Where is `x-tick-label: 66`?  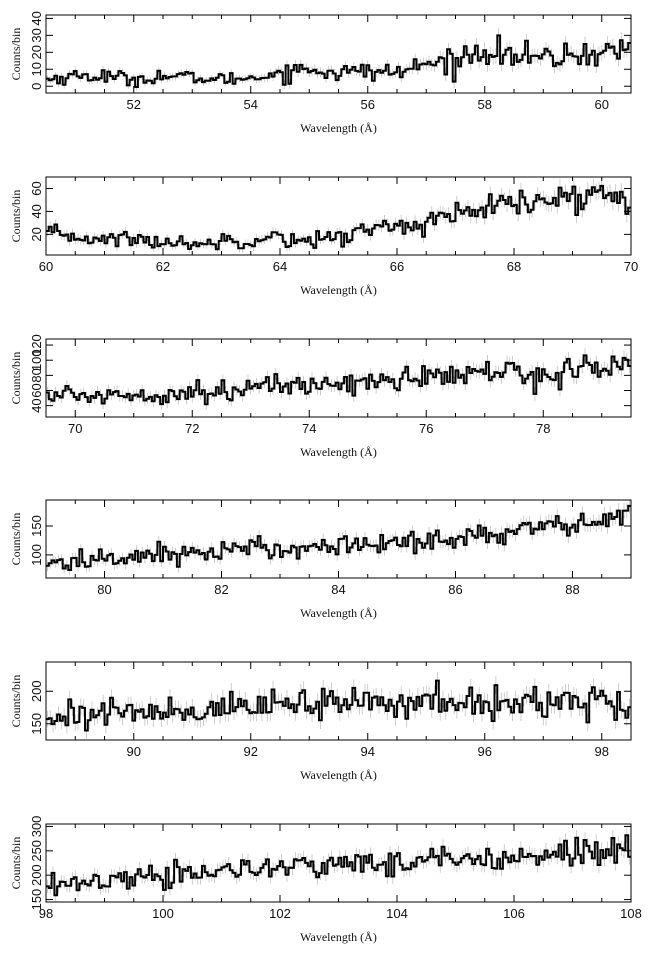 x-tick-label: 66 is located at coordinates (397, 266).